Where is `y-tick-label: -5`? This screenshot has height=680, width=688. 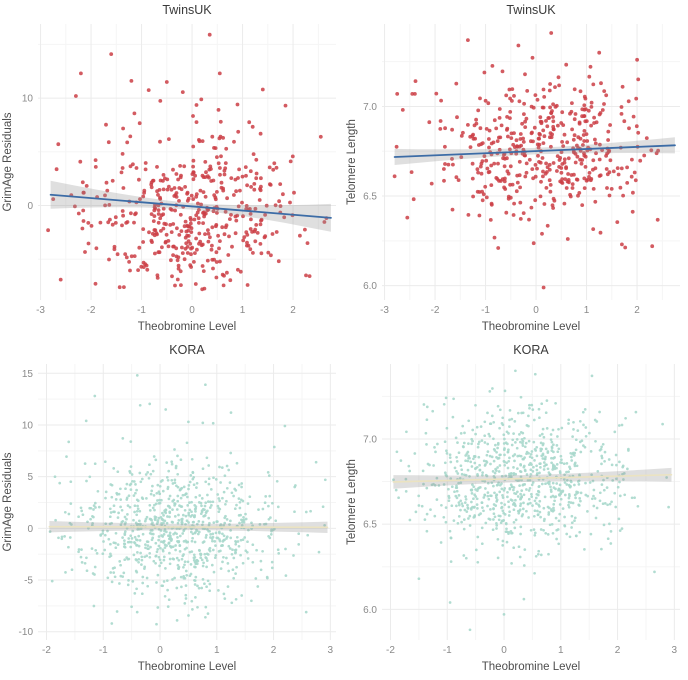
y-tick-label: -5 is located at coordinates (28, 581).